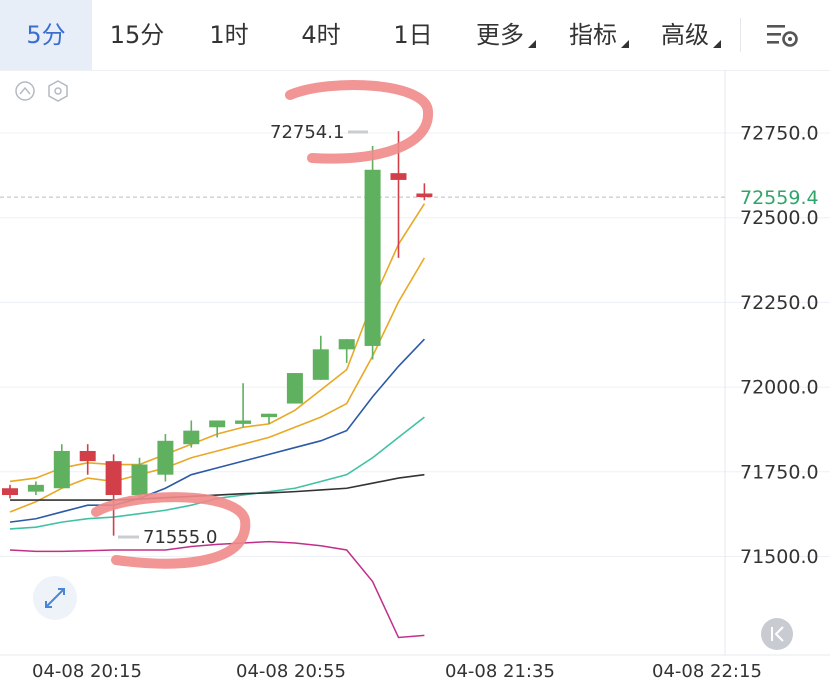 The width and height of the screenshot is (830, 682). What do you see at coordinates (500, 35) in the screenshot?
I see `tab-more-label: 更多` at bounding box center [500, 35].